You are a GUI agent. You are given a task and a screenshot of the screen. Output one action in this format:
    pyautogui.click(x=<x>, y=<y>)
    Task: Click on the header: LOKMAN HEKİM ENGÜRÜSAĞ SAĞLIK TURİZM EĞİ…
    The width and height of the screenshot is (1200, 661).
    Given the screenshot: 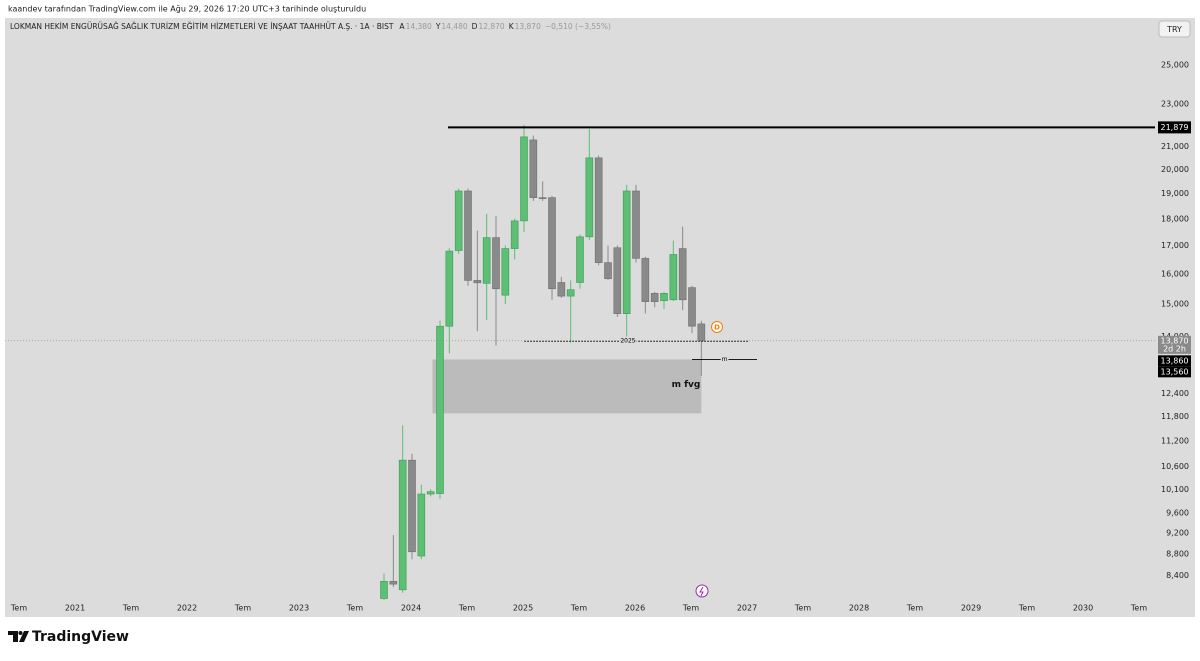 What is the action you would take?
    pyautogui.click(x=310, y=26)
    